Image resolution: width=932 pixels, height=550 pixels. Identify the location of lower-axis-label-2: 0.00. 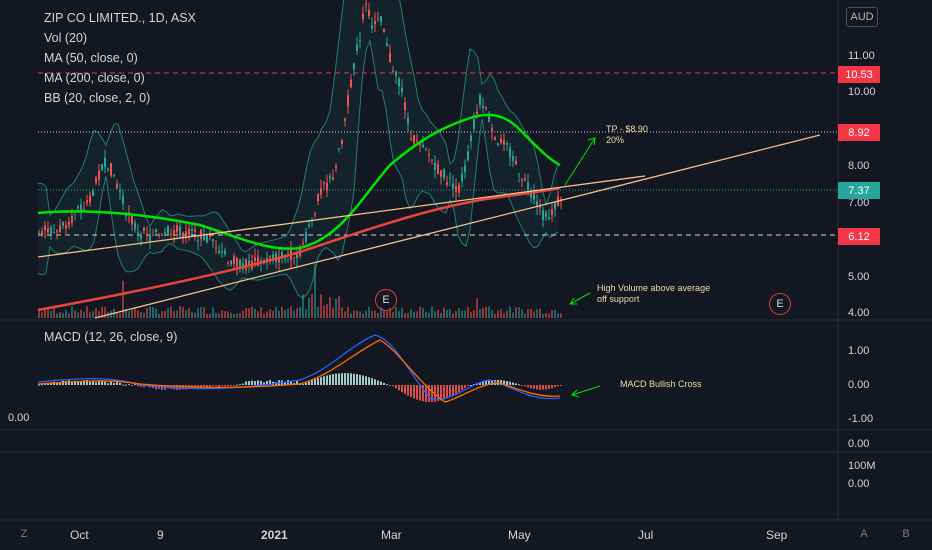
(859, 484).